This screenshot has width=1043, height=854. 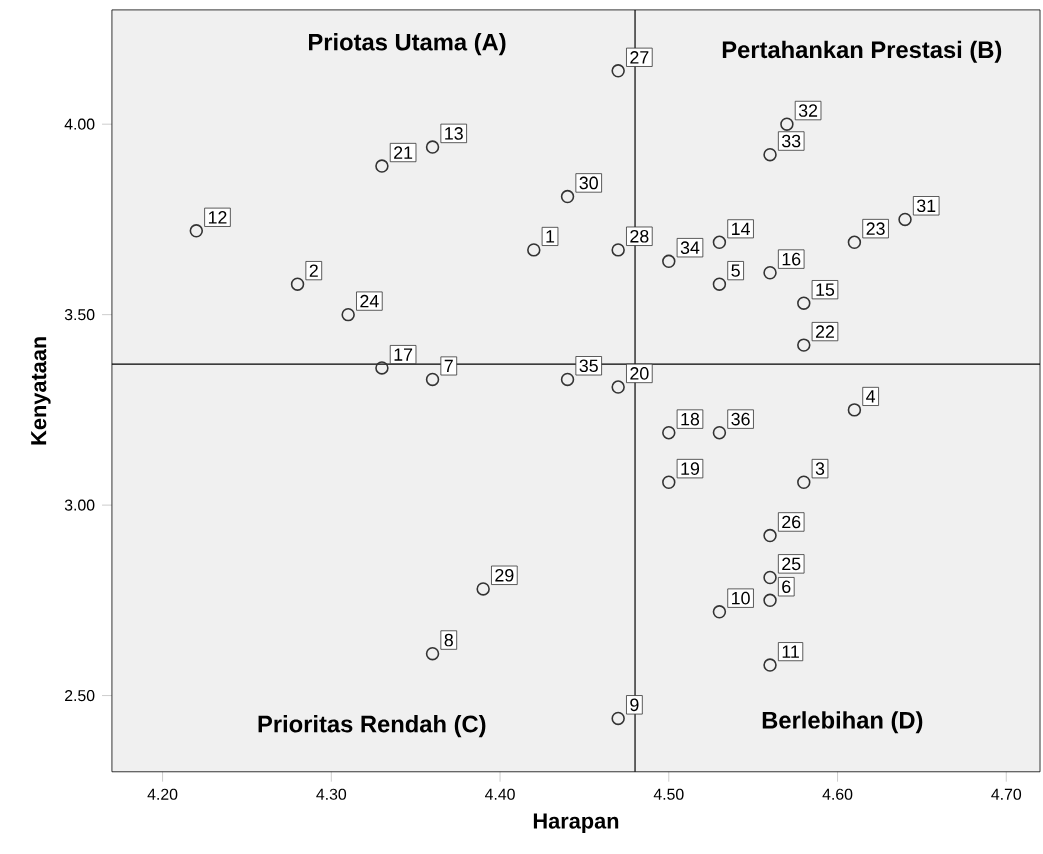 I want to click on annotation: 4, so click(x=871, y=396).